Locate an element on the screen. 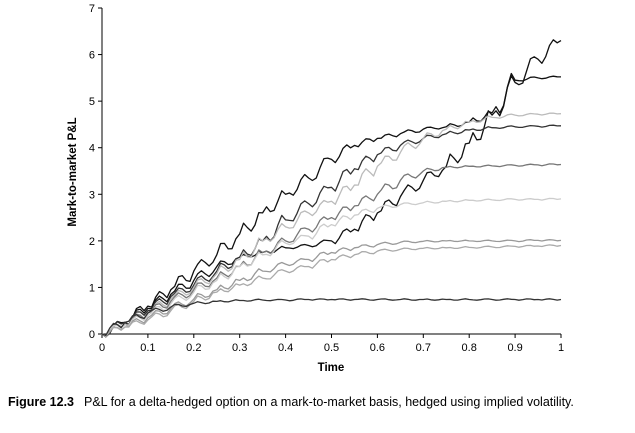 The image size is (635, 433). x-tick-label: 0 is located at coordinates (102, 348).